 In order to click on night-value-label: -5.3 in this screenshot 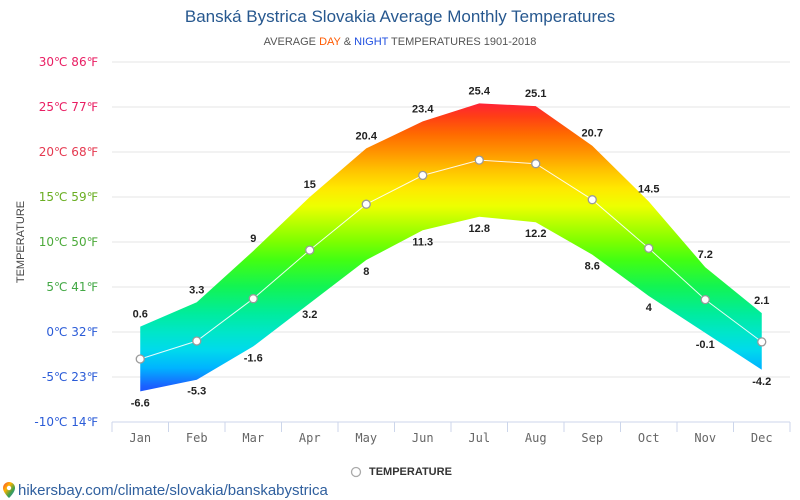, I will do `click(196, 392)`.